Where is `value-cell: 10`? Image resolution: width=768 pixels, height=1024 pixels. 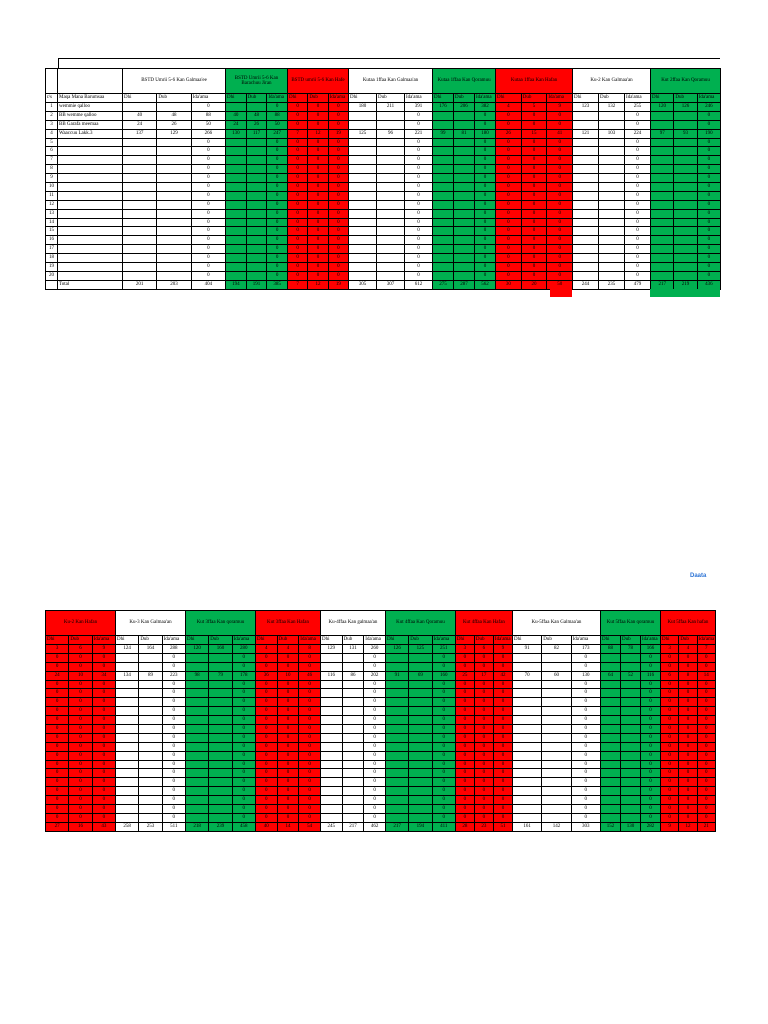 value-cell: 10 is located at coordinates (288, 675).